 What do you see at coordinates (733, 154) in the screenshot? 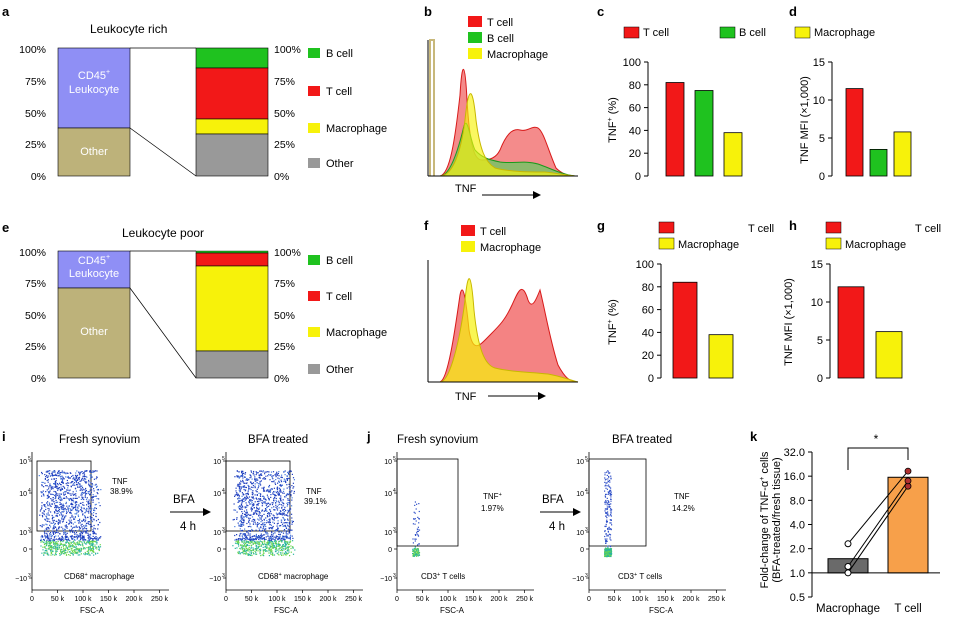
I see `bar` at bounding box center [733, 154].